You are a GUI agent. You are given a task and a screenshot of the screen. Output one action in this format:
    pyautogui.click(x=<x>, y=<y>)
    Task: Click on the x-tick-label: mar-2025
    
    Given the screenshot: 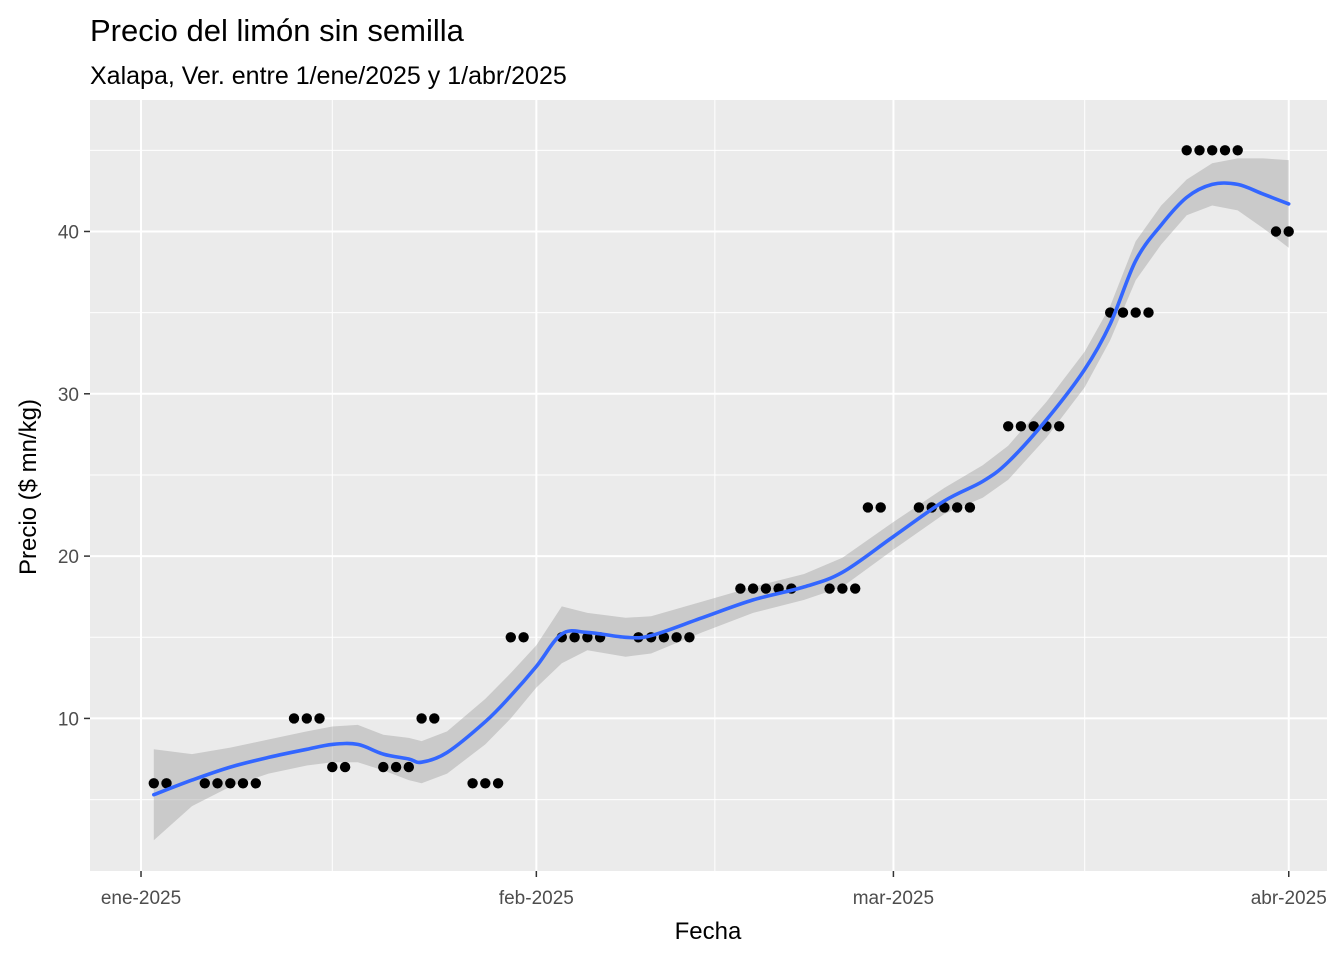 What is the action you would take?
    pyautogui.click(x=893, y=898)
    